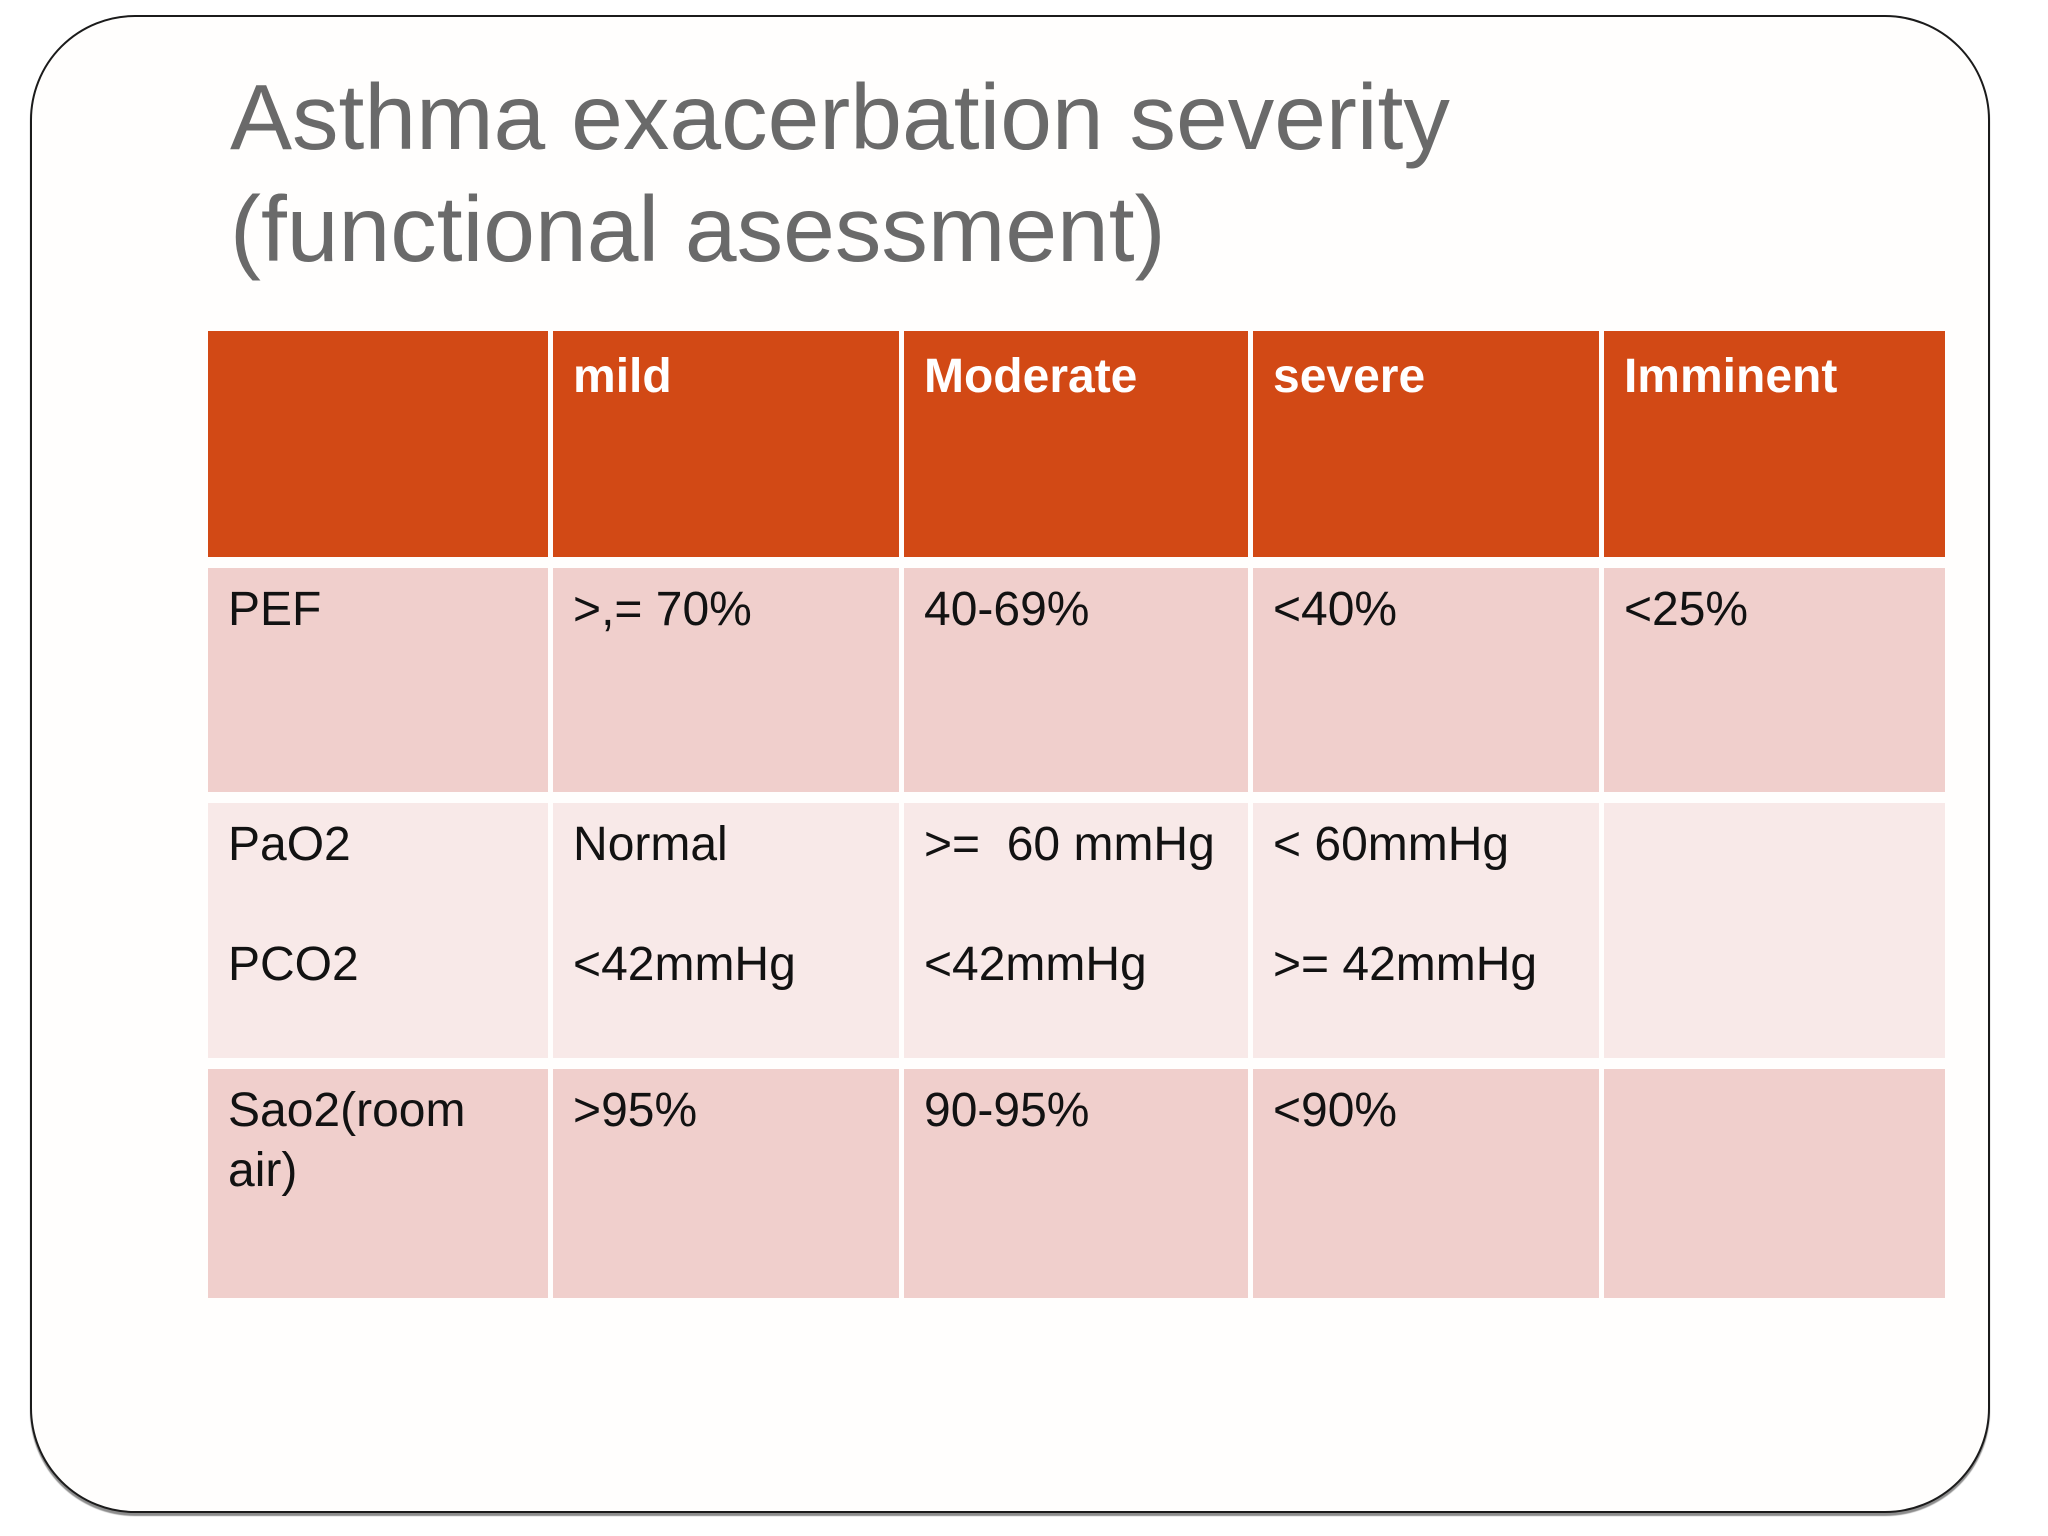  What do you see at coordinates (726, 444) in the screenshot?
I see `header-cell-mild: mild` at bounding box center [726, 444].